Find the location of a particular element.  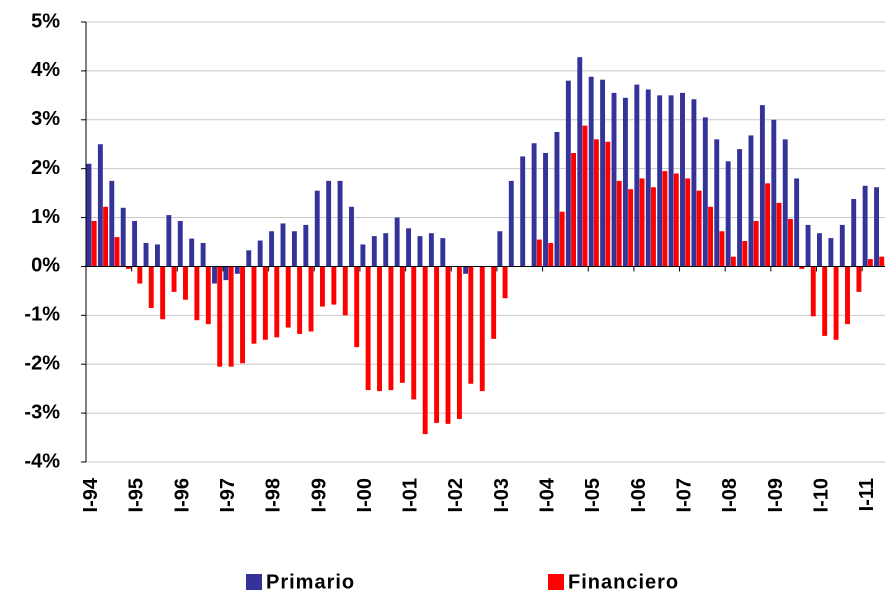

x-tick-label: I-07 is located at coordinates (685, 495).